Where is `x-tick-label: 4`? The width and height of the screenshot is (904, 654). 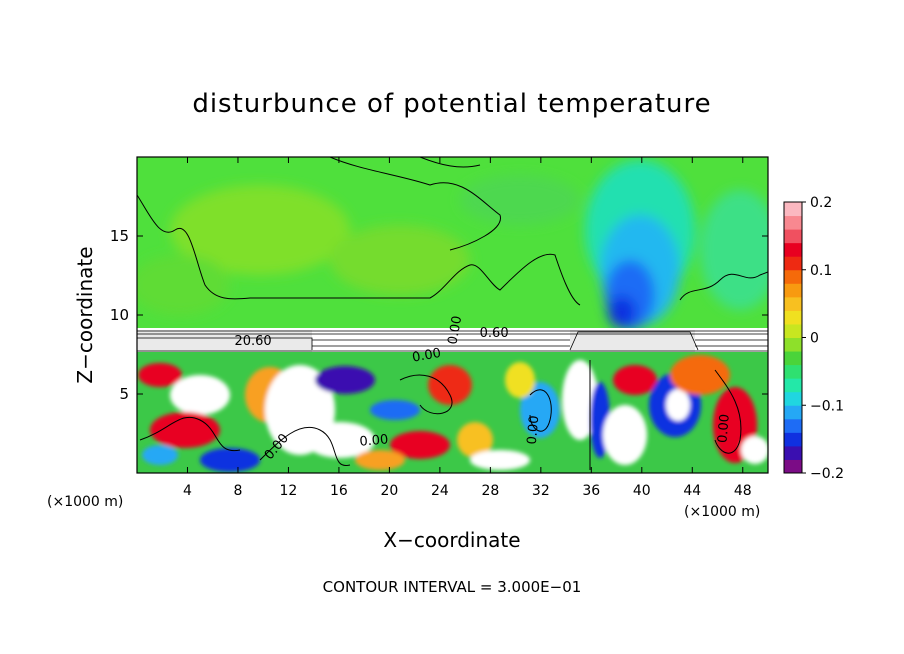
x-tick-label: 4 is located at coordinates (187, 491).